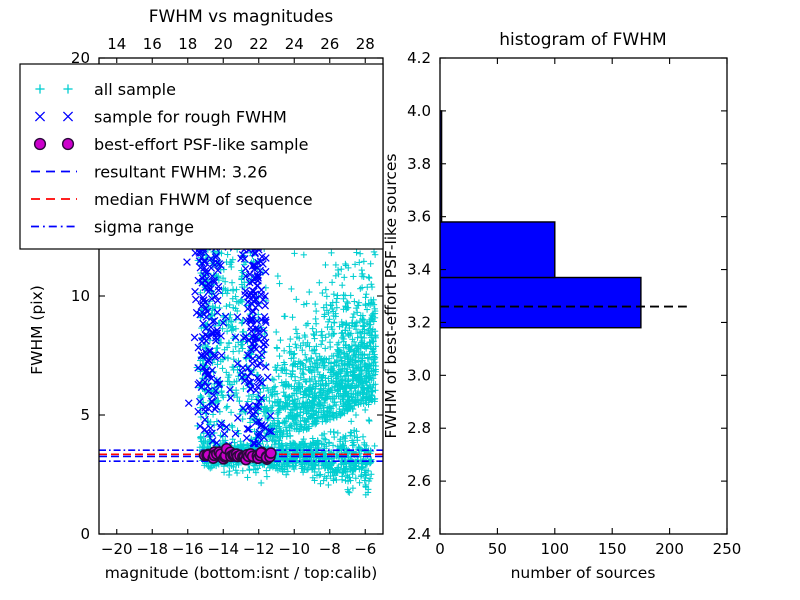 Image resolution: width=800 pixels, height=600 pixels. I want to click on legend-marker-circle, so click(40, 144).